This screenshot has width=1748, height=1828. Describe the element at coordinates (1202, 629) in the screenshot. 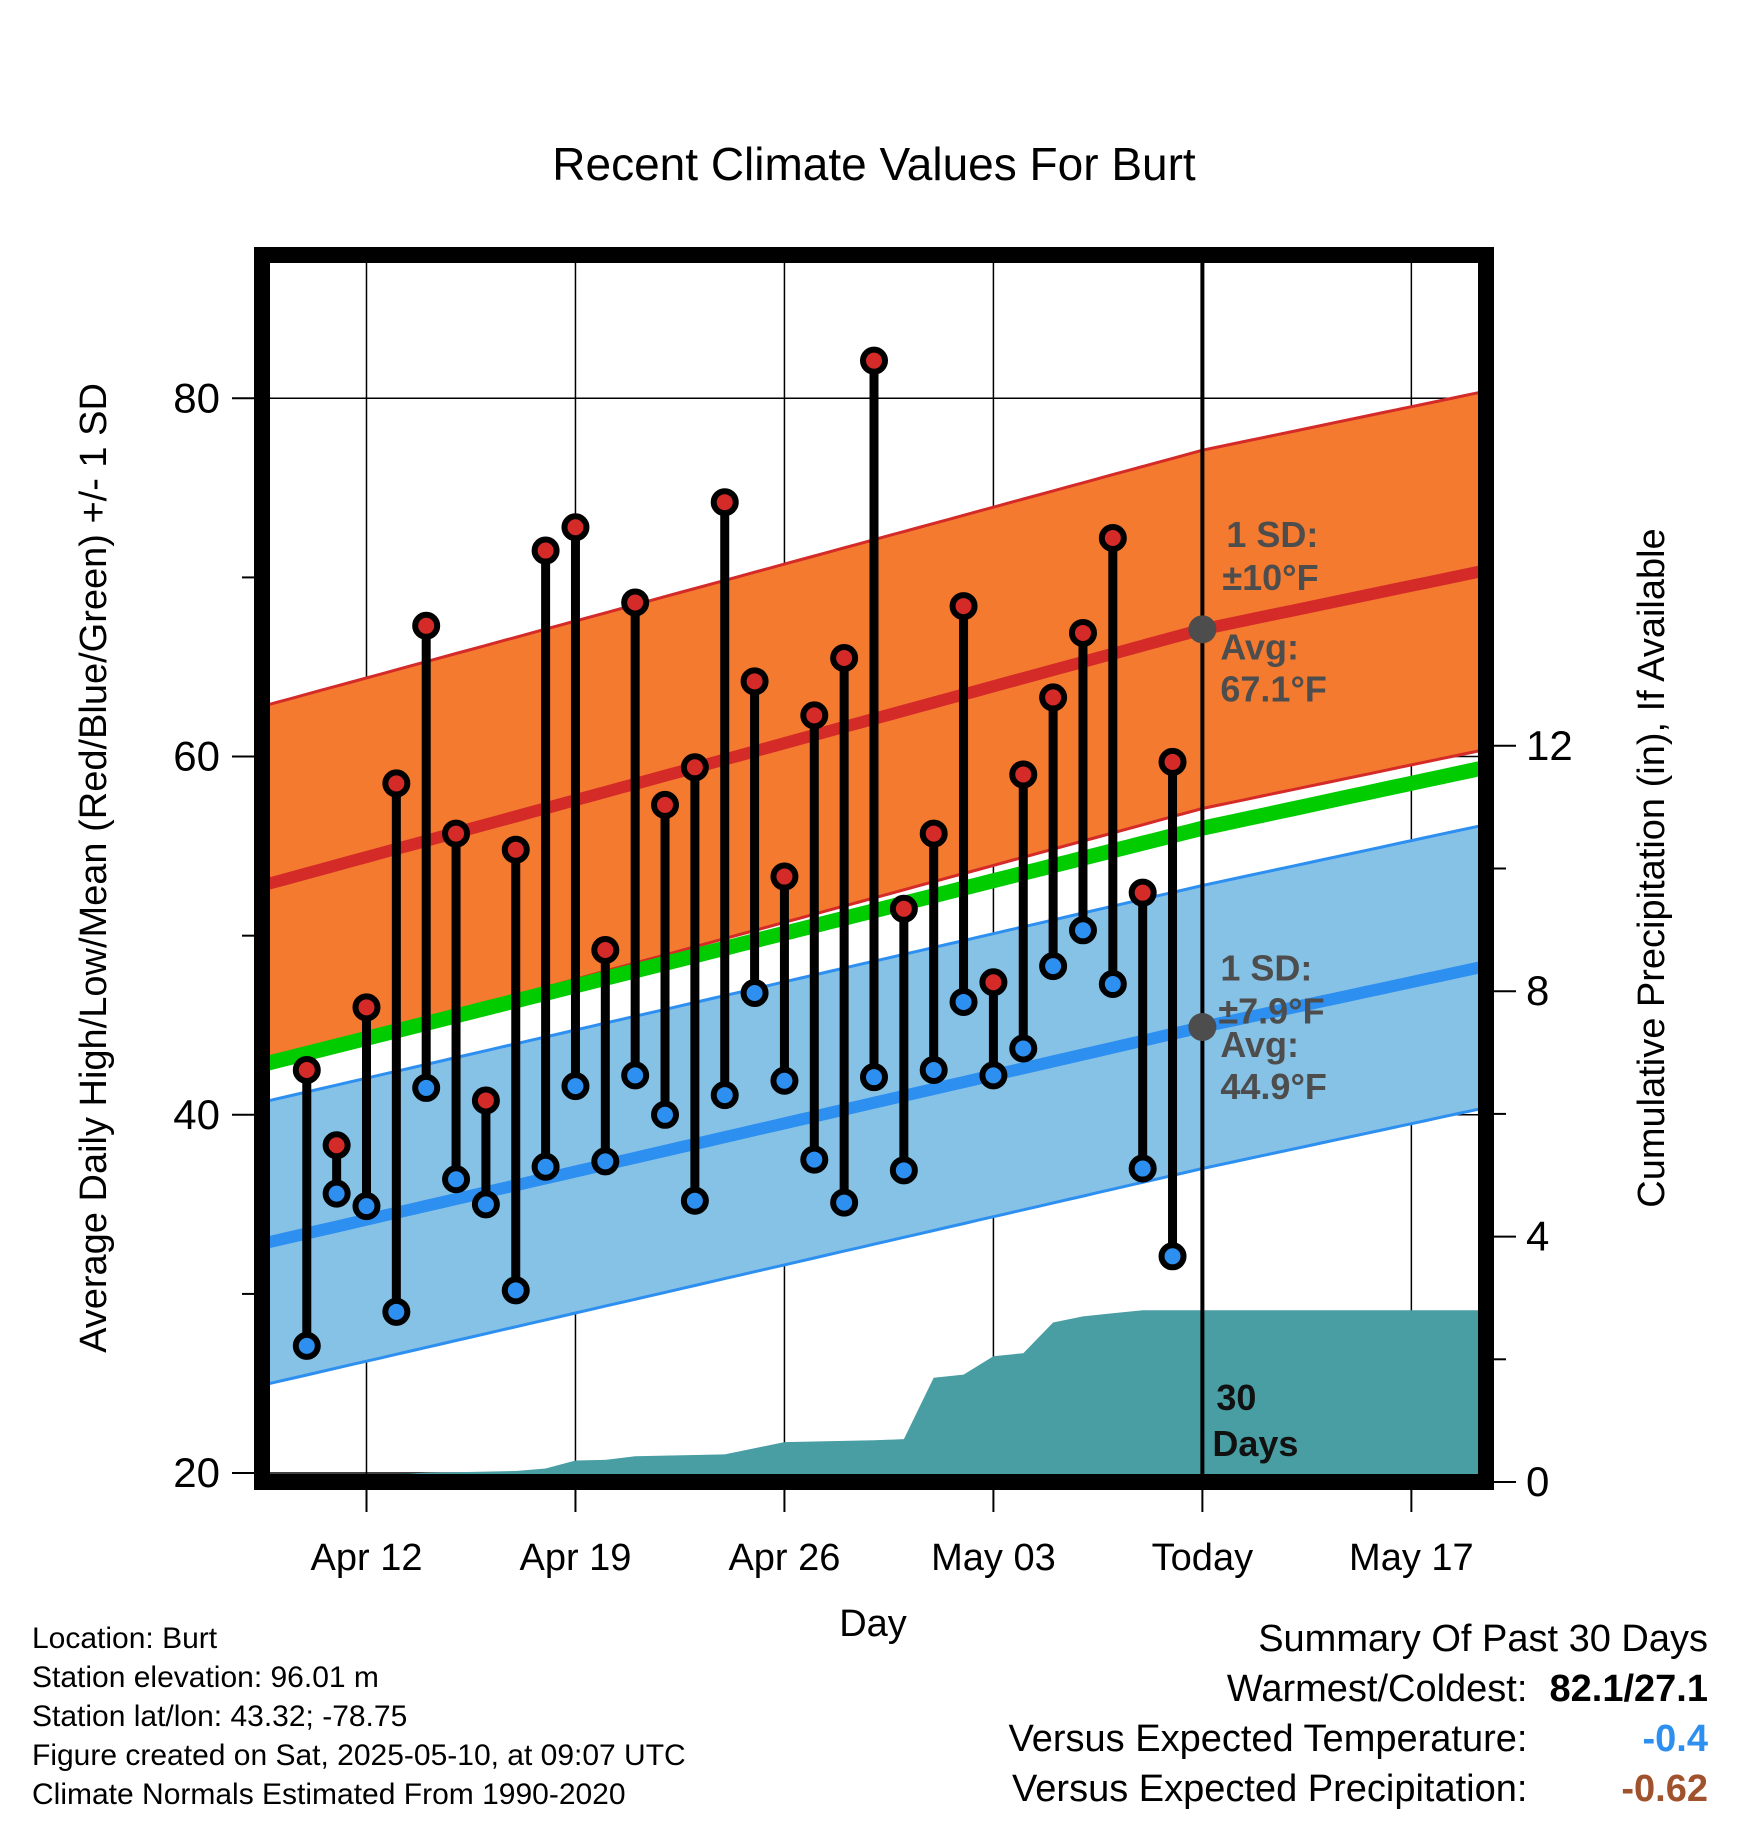

I see `today-avg-high-marker` at that location.